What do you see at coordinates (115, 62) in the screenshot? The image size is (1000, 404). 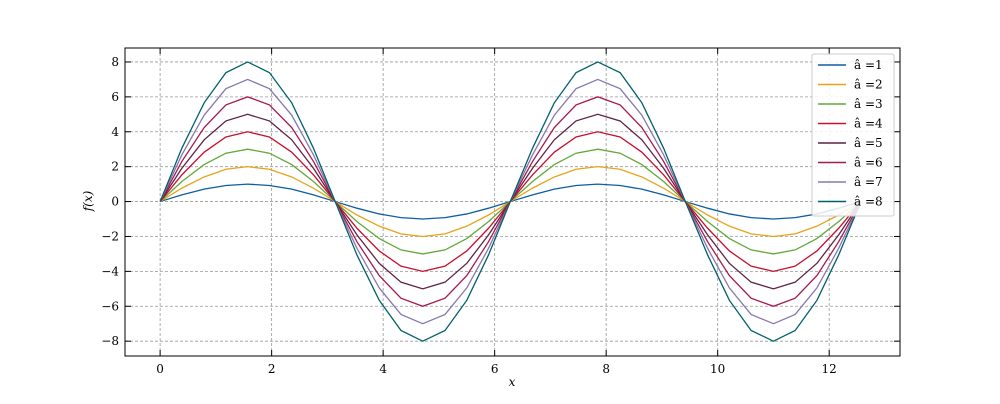 I see `y-tick-label: 8` at bounding box center [115, 62].